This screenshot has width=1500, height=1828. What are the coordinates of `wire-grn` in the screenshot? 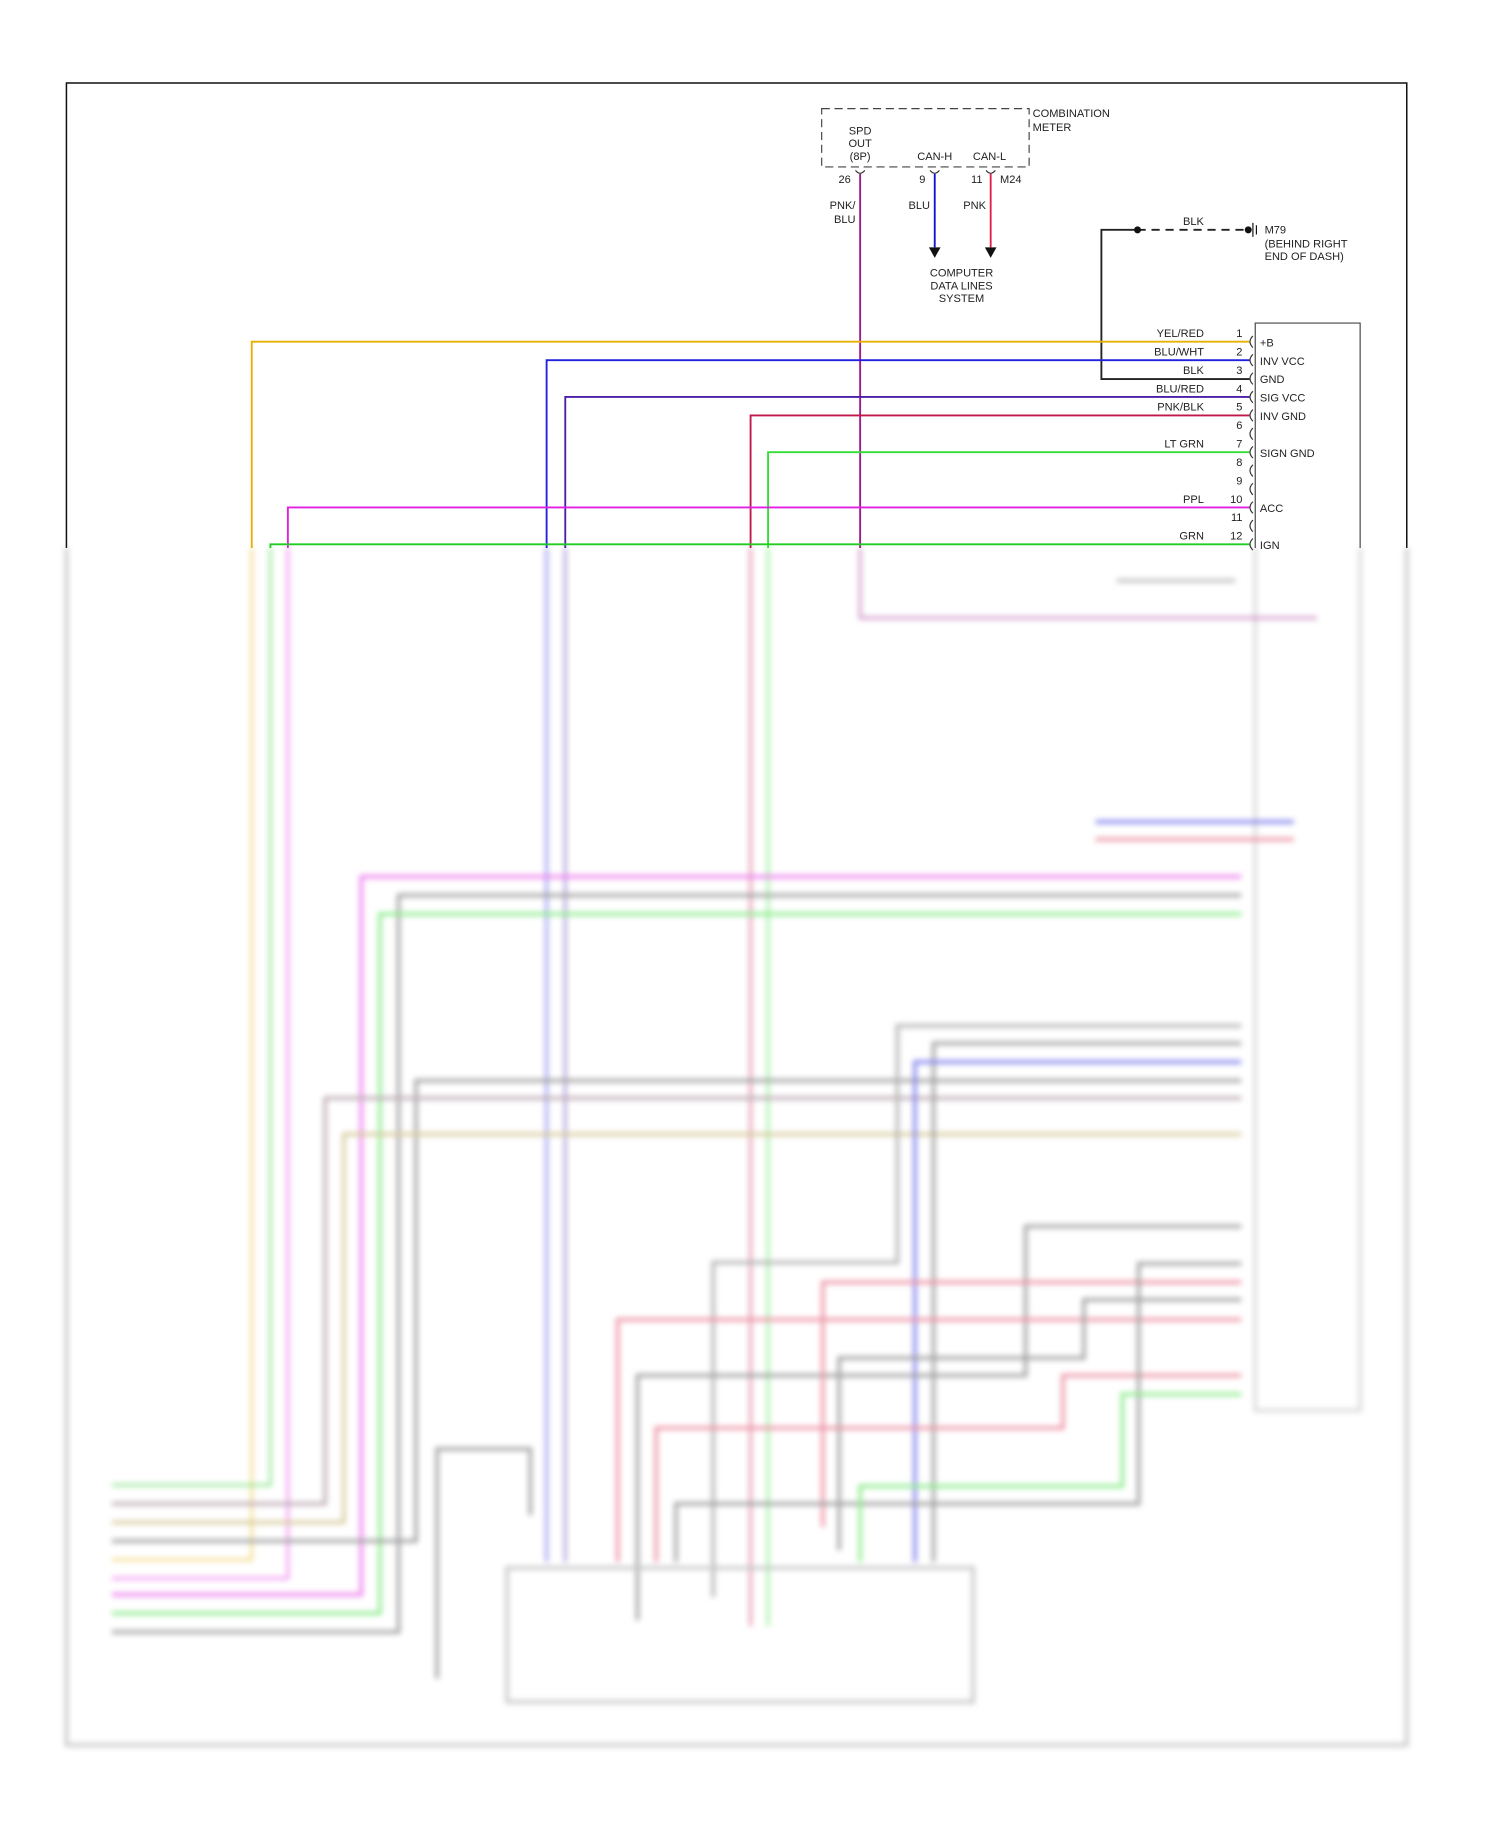 It's located at (759, 546).